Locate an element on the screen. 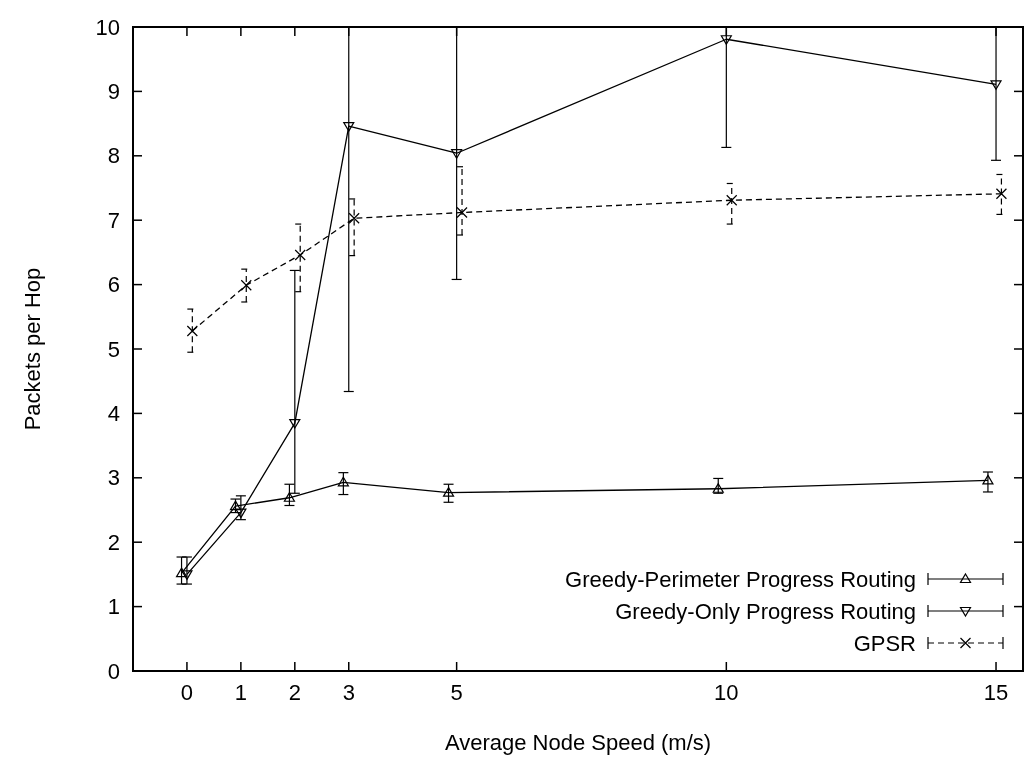  x-tick-label: 1 is located at coordinates (240, 692).